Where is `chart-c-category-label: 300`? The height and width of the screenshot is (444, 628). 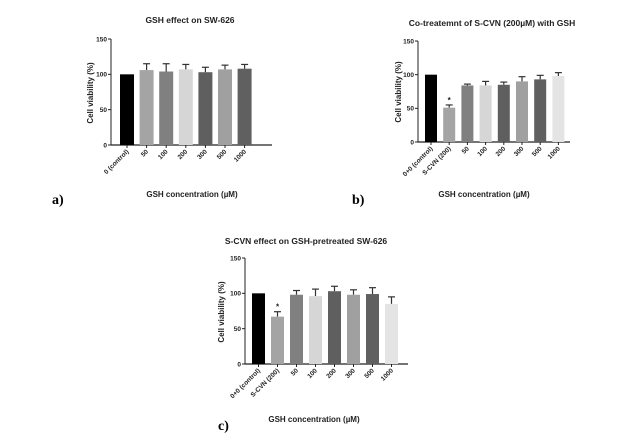 chart-c-category-label: 300 is located at coordinates (350, 373).